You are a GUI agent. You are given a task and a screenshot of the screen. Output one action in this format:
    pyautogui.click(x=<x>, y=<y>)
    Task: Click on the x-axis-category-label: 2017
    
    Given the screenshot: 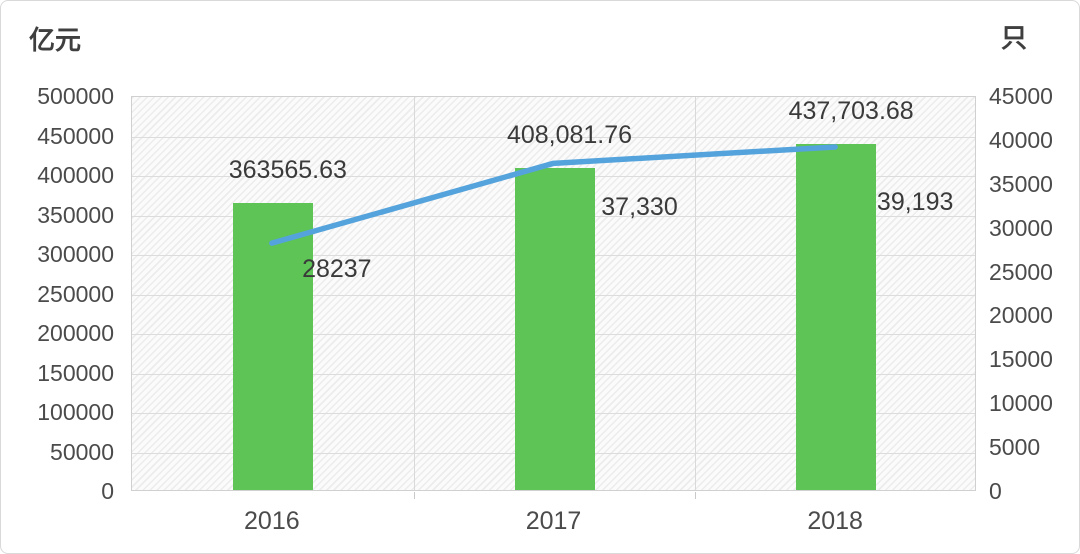 What is the action you would take?
    pyautogui.click(x=553, y=521)
    